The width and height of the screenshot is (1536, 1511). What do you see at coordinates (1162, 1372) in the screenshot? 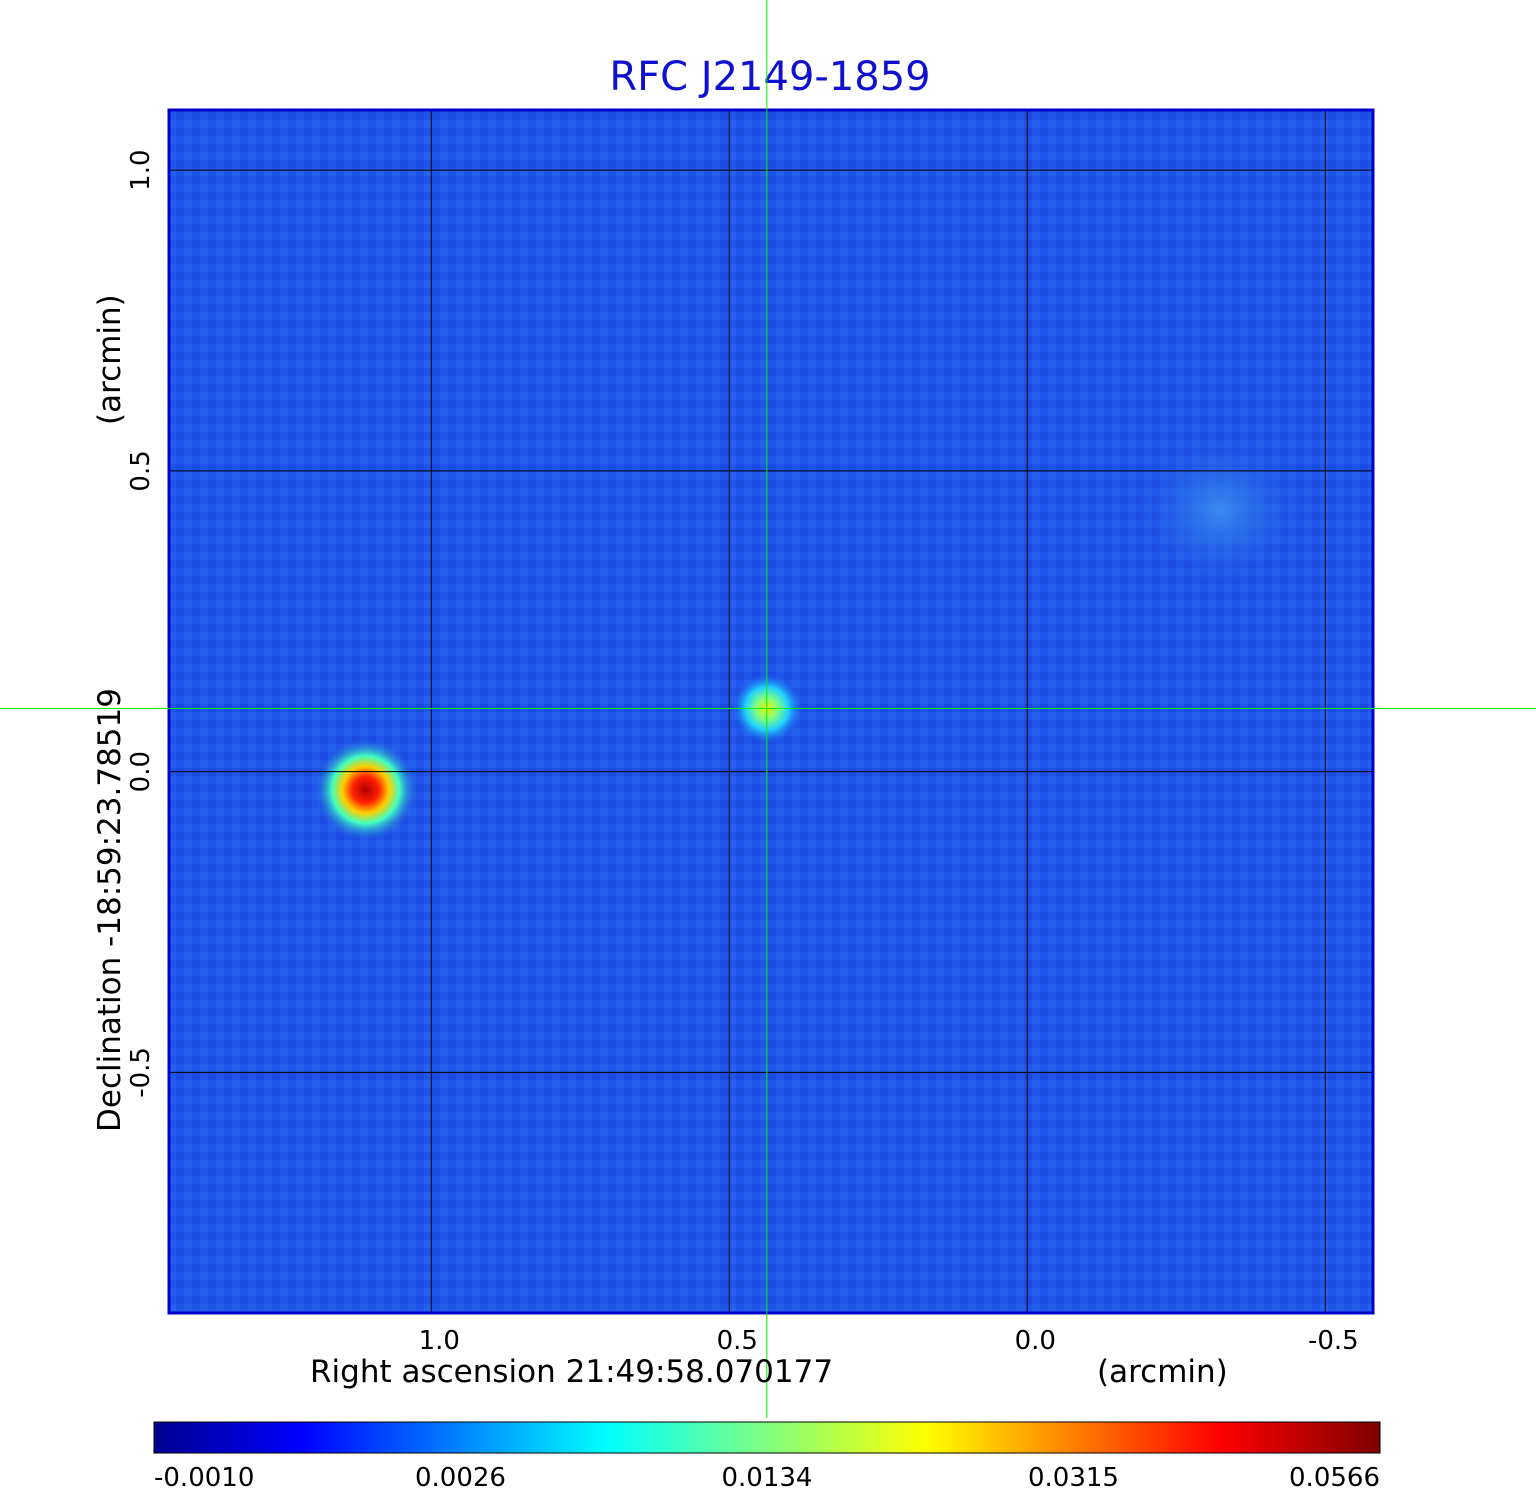
I see `x-axis-unit: (arcmin)` at bounding box center [1162, 1372].